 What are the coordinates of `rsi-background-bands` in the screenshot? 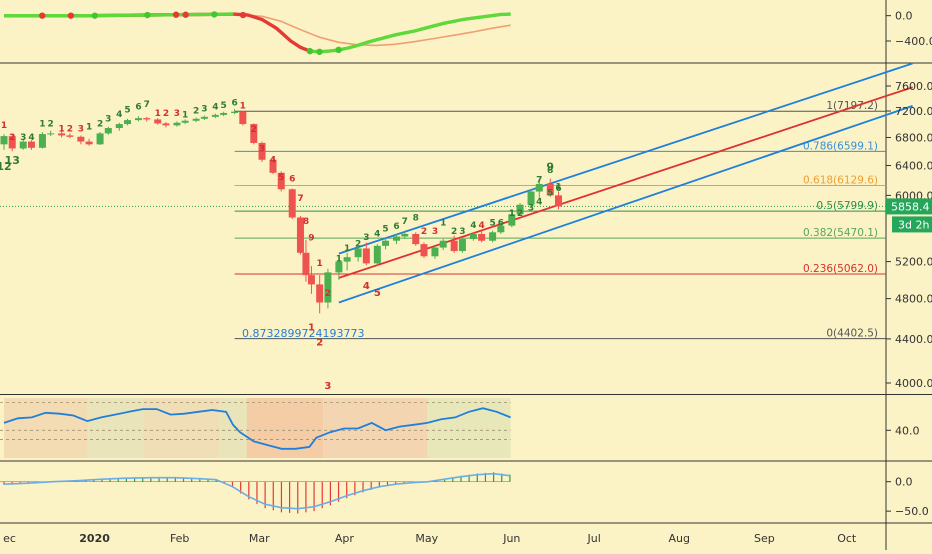 It's located at (257, 428).